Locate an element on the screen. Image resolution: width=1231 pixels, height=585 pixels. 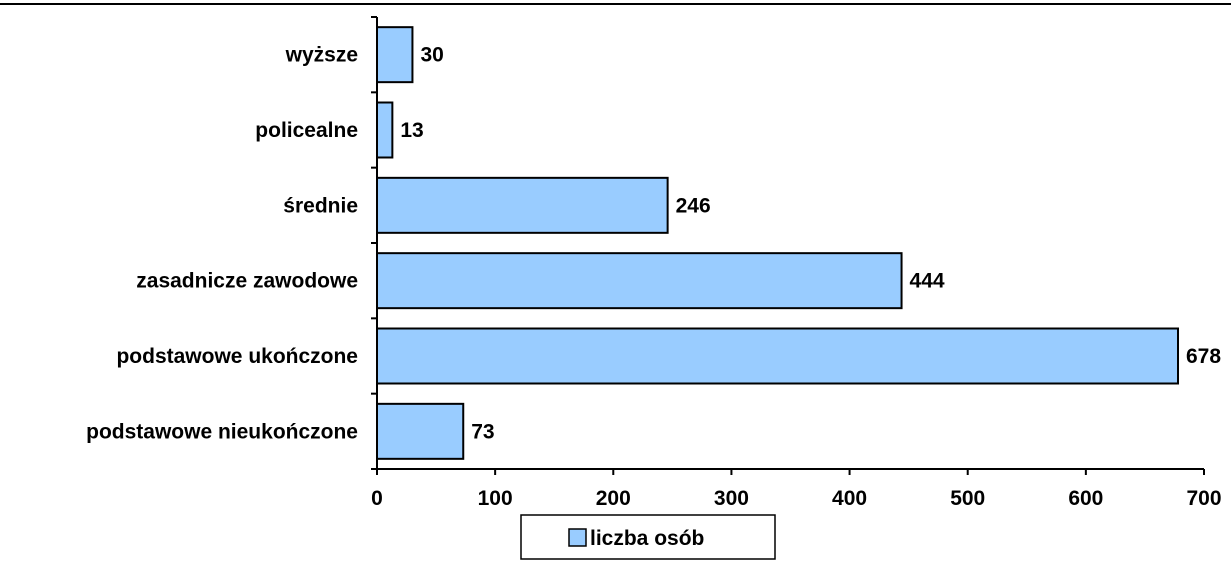
x-tick-label: 200 is located at coordinates (613, 498).